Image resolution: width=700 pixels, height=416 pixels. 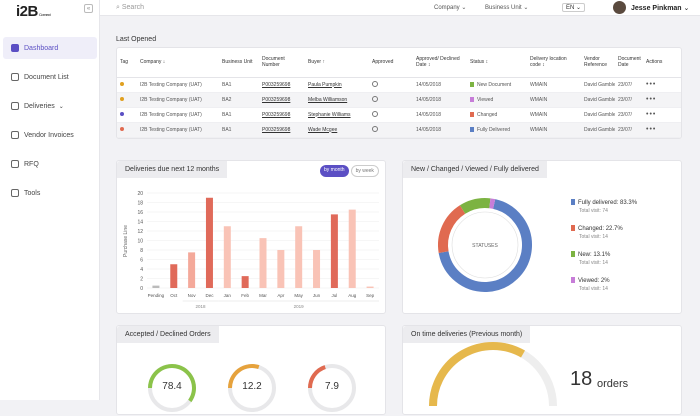 I want to click on buyer-link: Stephanie Williams, so click(x=329, y=114).